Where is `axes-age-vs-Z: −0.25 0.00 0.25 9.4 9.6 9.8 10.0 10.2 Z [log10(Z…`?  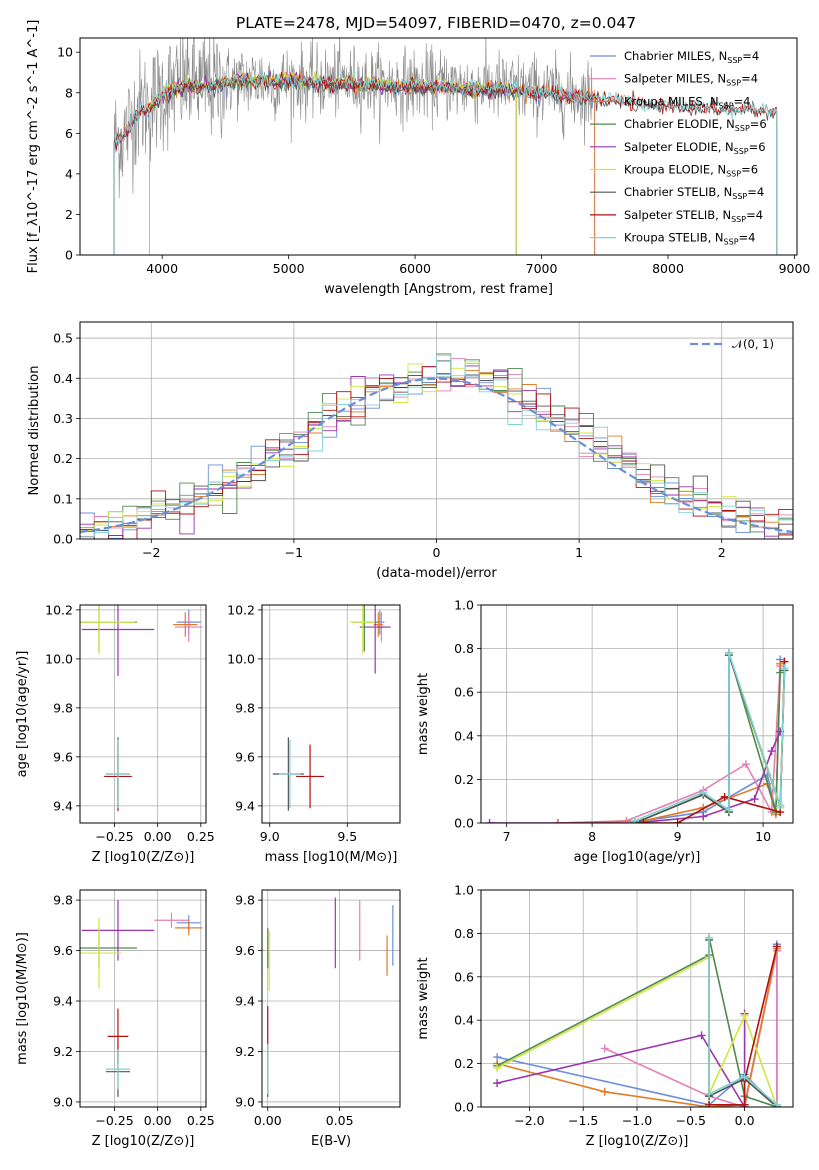
axes-age-vs-Z: −0.25 0.00 0.25 9.4 9.6 9.8 10.0 10.2 Z [log10(Z… is located at coordinates (115, 733).